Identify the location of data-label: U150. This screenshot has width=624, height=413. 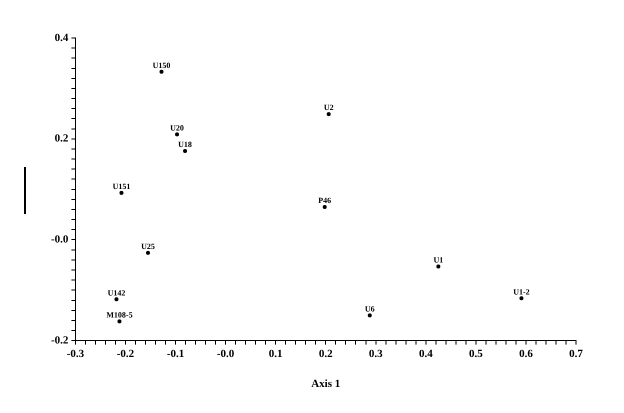
(161, 65).